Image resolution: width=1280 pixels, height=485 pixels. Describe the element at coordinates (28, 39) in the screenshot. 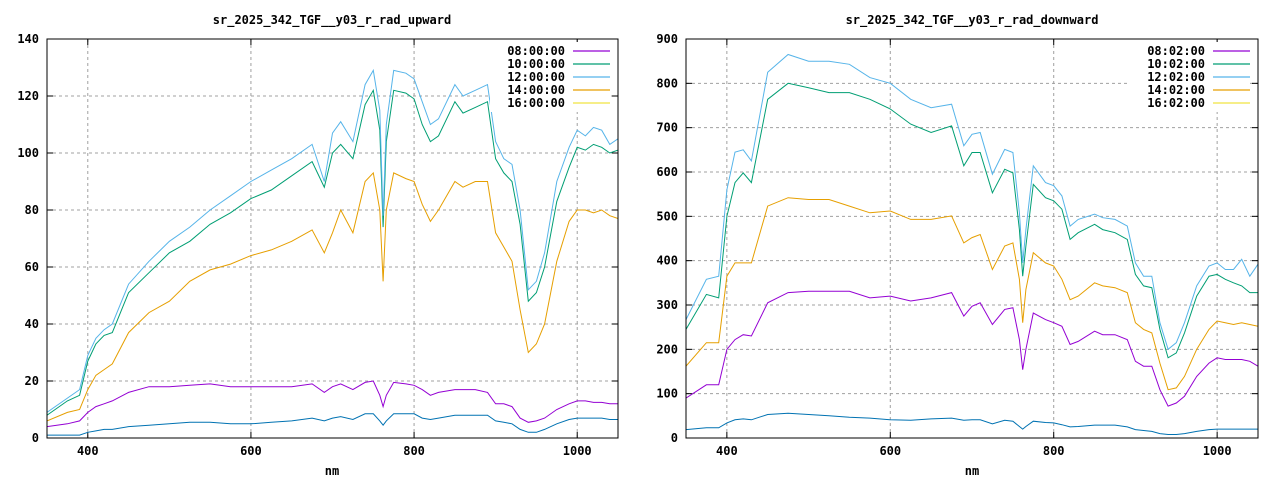

I see `y-tick-label: 140` at that location.